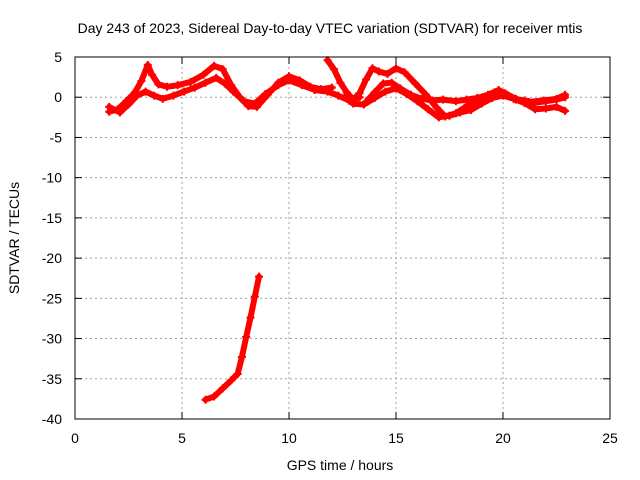  Describe the element at coordinates (340, 465) in the screenshot. I see `x-axis-label: GPS time / hours` at that location.